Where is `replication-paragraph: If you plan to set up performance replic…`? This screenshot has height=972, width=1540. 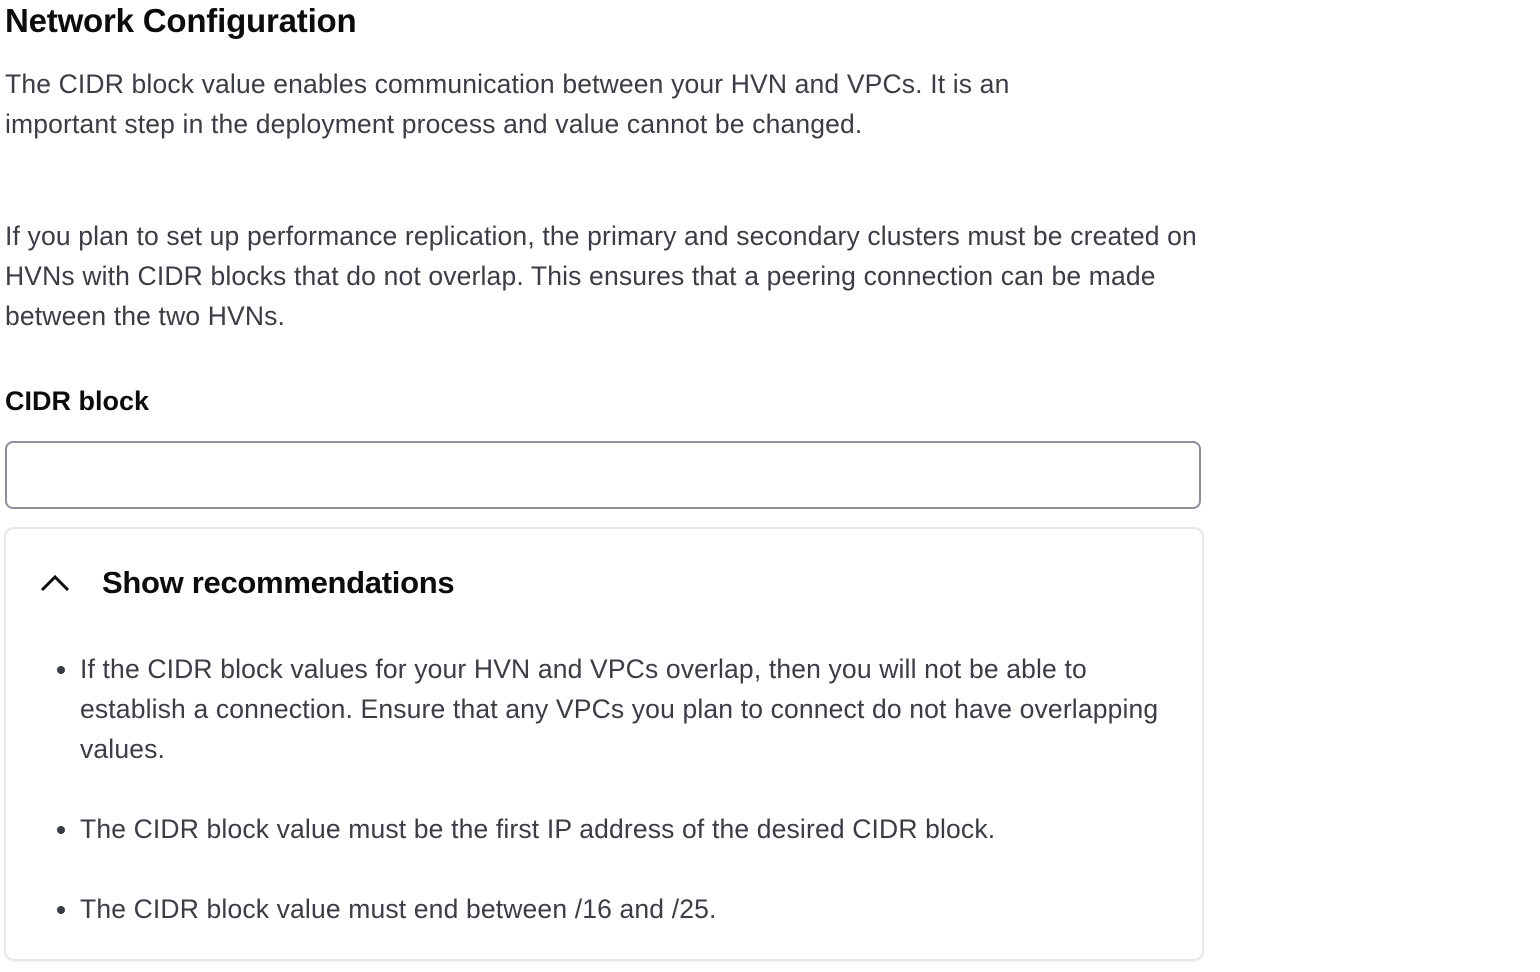 replication-paragraph: If you plan to set up performance replic… is located at coordinates (601, 276).